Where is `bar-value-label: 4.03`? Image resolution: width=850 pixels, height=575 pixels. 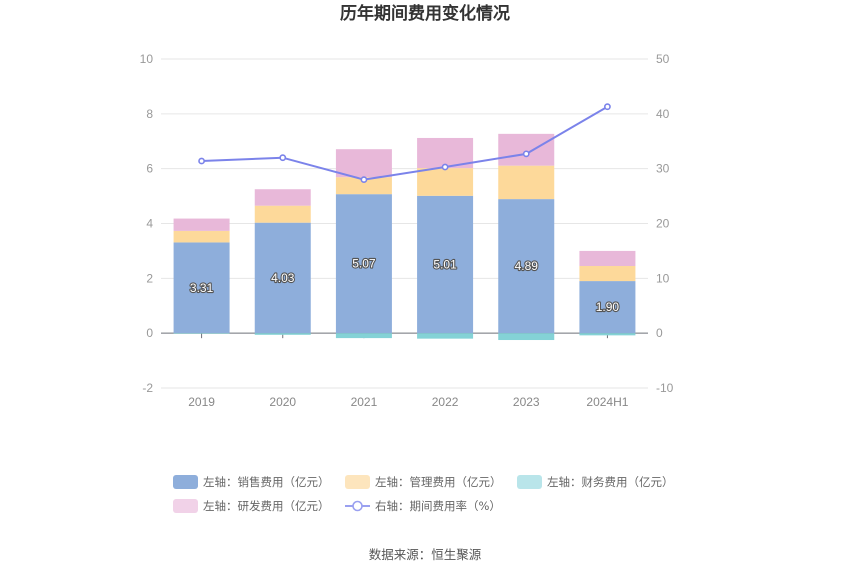 bar-value-label: 4.03 is located at coordinates (283, 278).